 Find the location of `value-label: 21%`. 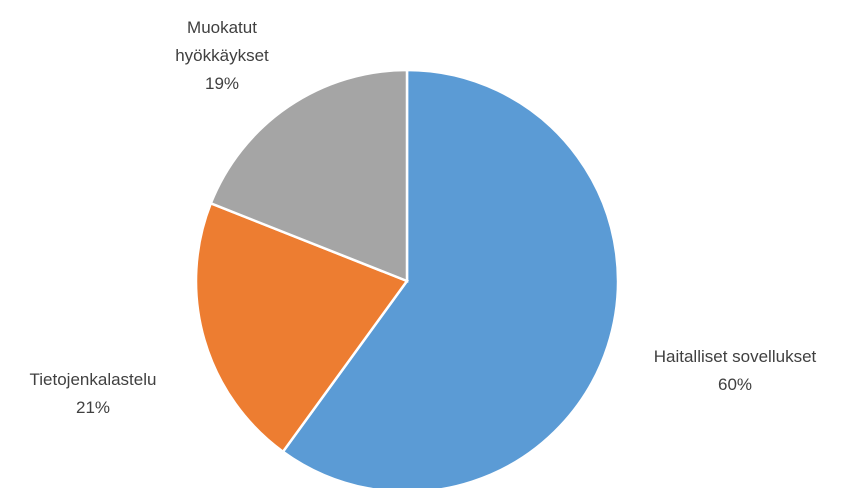

value-label: 21% is located at coordinates (93, 407).